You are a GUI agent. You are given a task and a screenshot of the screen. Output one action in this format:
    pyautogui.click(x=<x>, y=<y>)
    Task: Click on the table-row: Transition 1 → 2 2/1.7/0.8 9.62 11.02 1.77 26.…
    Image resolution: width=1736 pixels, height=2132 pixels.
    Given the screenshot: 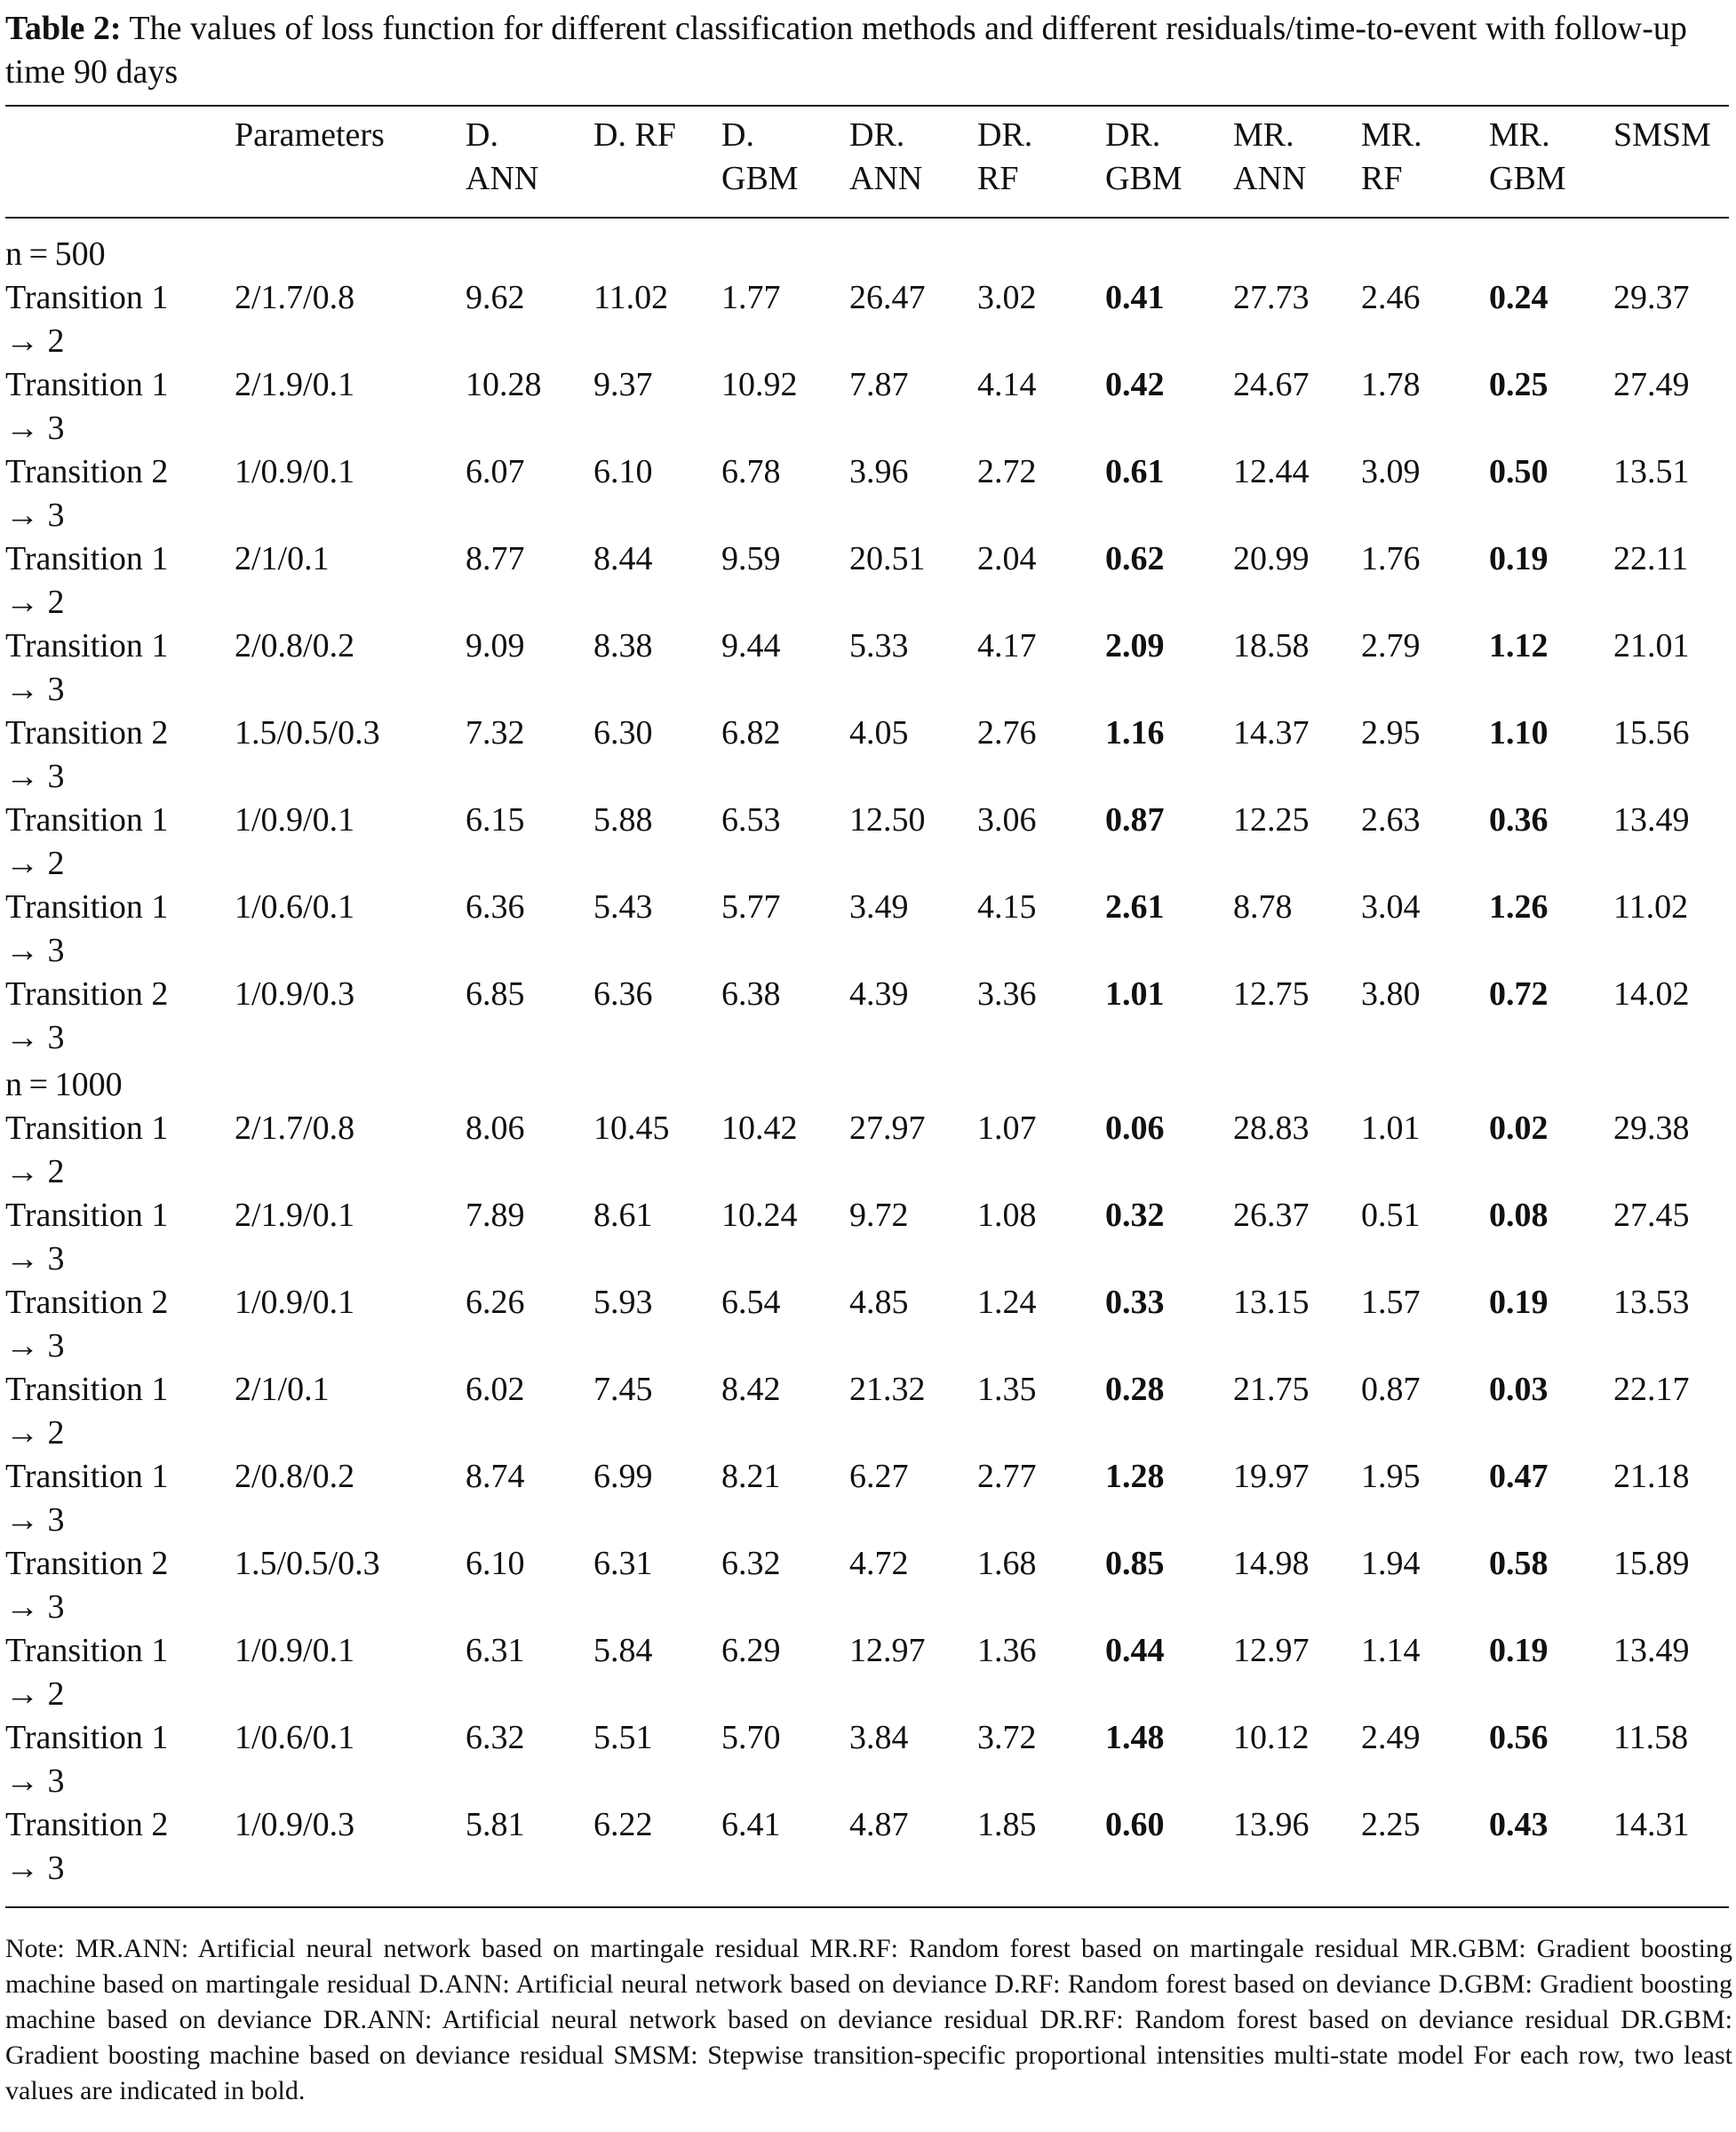 What is the action you would take?
    pyautogui.click(x=867, y=319)
    